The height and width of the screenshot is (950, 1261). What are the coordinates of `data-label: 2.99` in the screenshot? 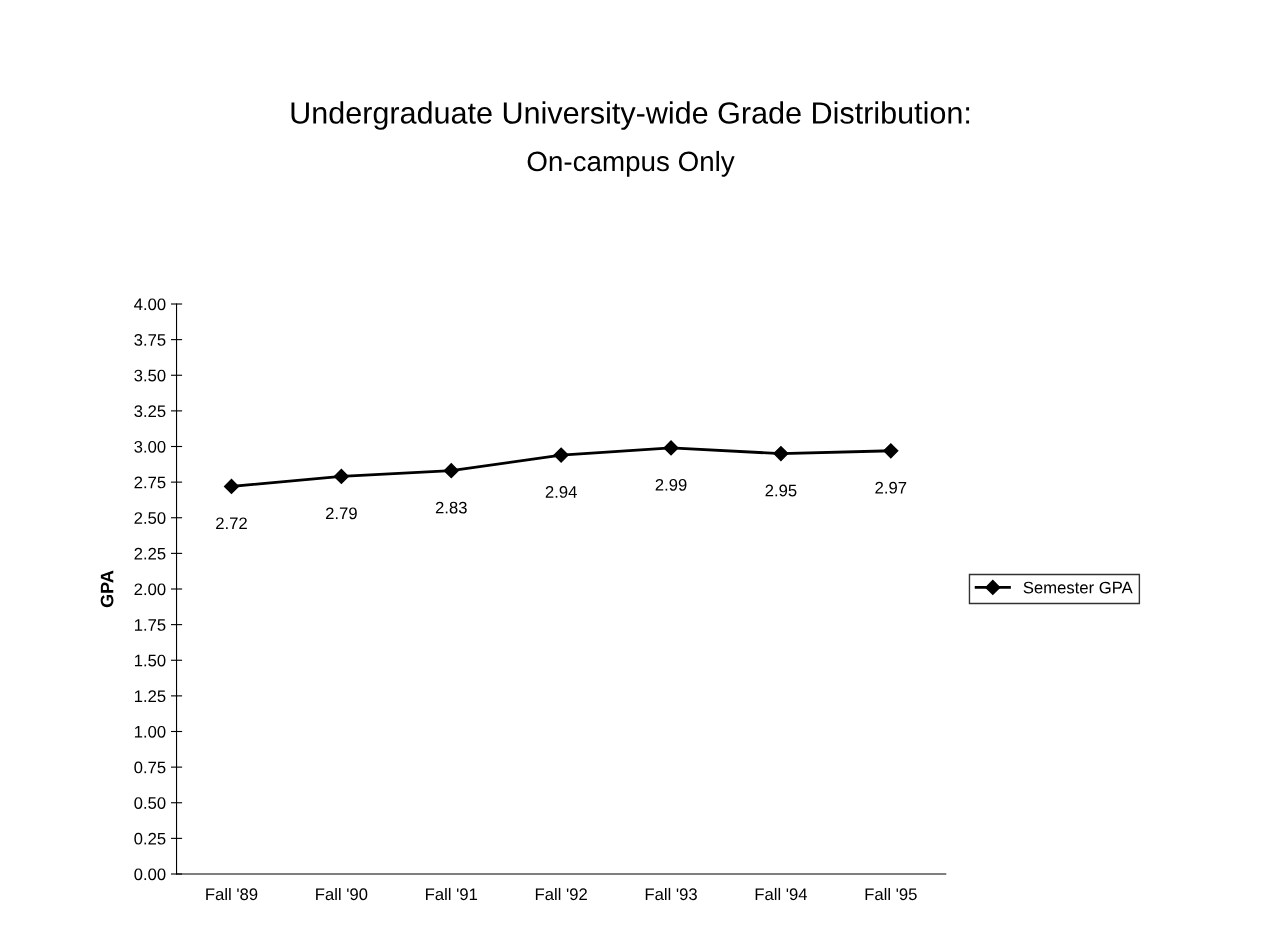 It's located at (671, 484).